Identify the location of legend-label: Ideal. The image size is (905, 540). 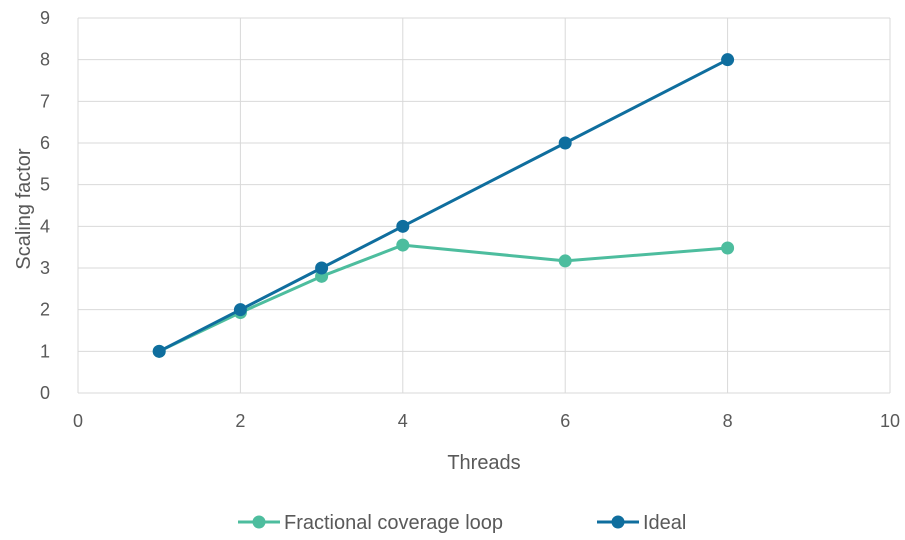
(664, 523).